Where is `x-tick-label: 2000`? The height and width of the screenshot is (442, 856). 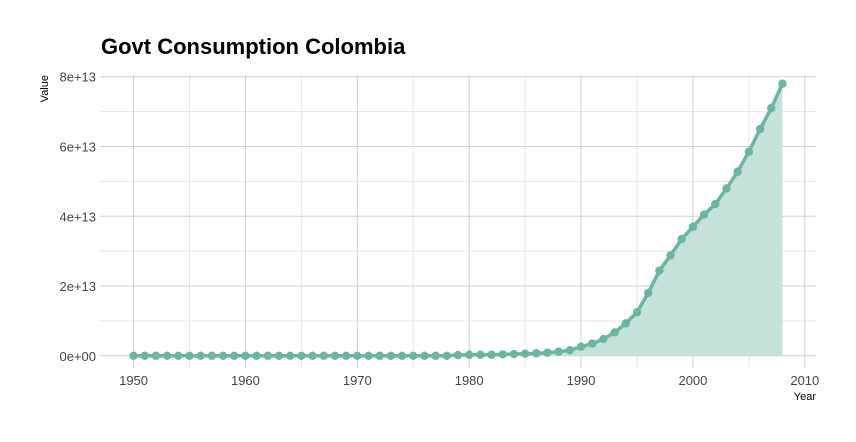 x-tick-label: 2000 is located at coordinates (692, 380).